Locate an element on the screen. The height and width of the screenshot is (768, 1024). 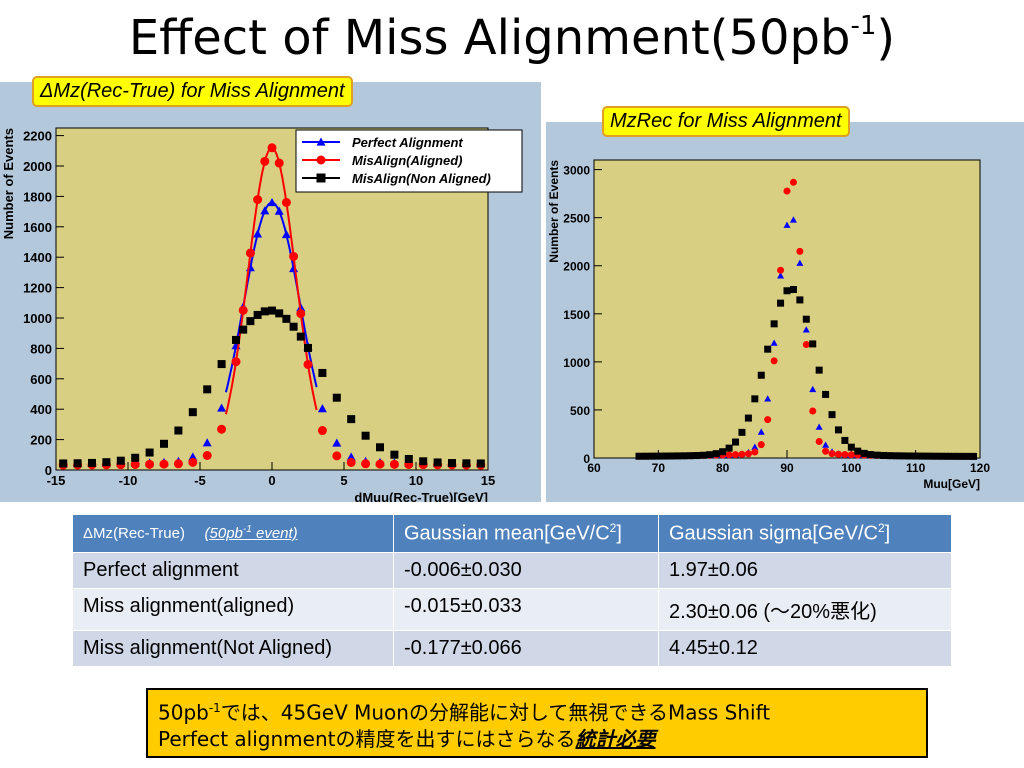
plot-area is located at coordinates (787, 309).